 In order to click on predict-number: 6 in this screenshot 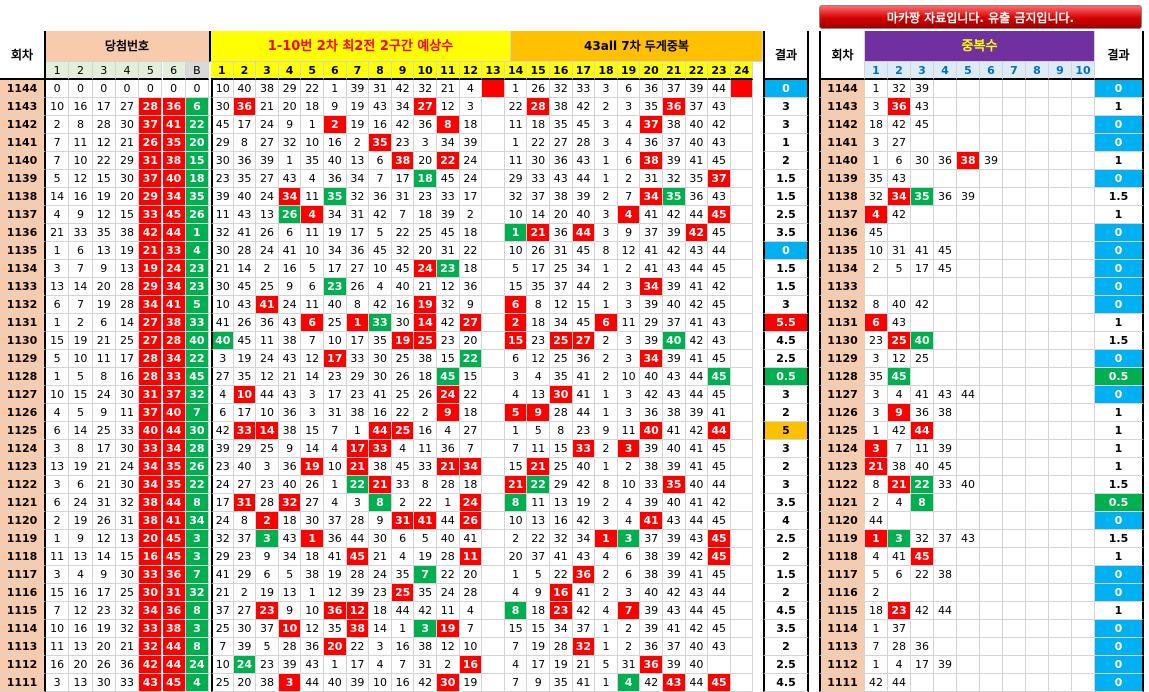, I will do `click(312, 287)`.